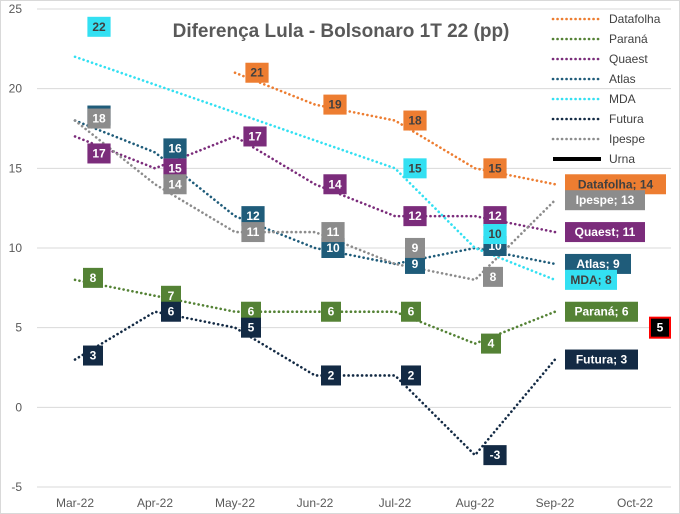  What do you see at coordinates (598, 139) in the screenshot?
I see `legend-item-ipespe: Ipespe` at bounding box center [598, 139].